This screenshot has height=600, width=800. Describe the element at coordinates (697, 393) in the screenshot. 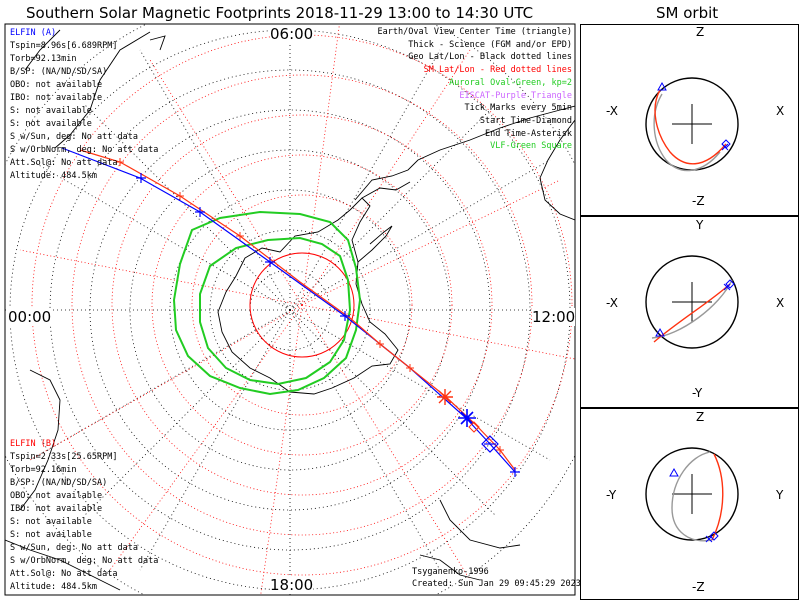

I see `orbit2-bottom-label: -Y` at that location.